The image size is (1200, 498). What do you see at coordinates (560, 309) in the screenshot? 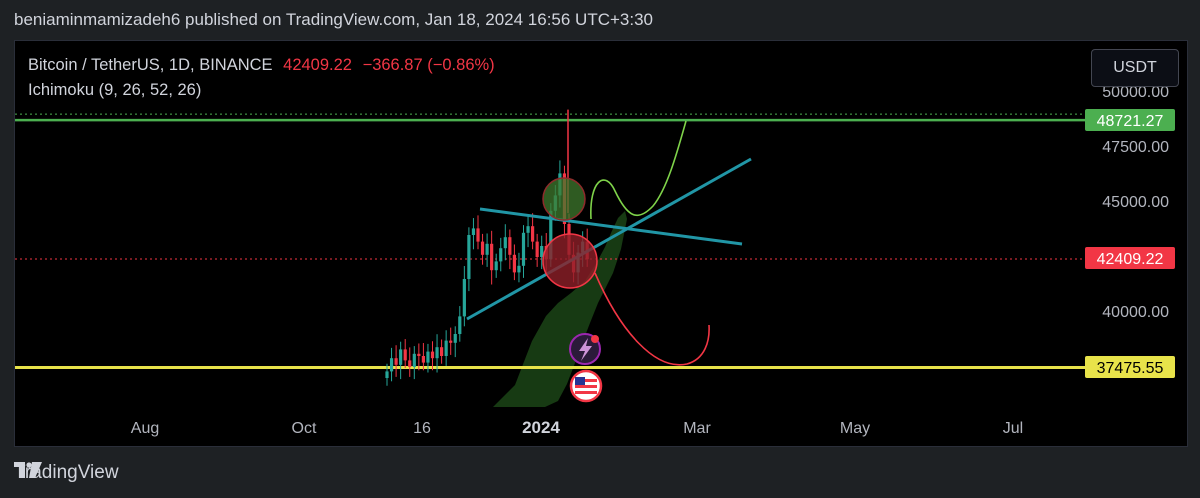
I see `ichimoku-cloud` at bounding box center [560, 309].